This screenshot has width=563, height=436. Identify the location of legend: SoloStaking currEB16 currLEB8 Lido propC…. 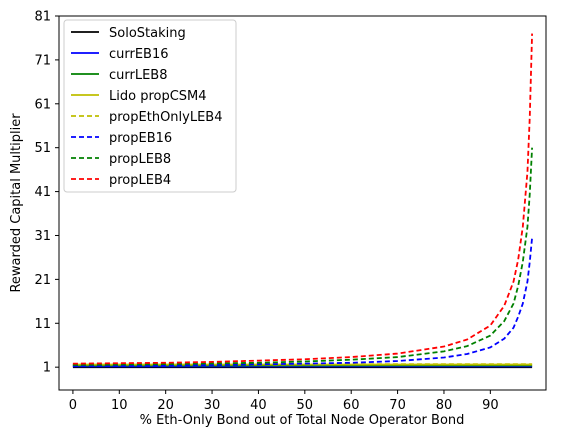
(150, 106).